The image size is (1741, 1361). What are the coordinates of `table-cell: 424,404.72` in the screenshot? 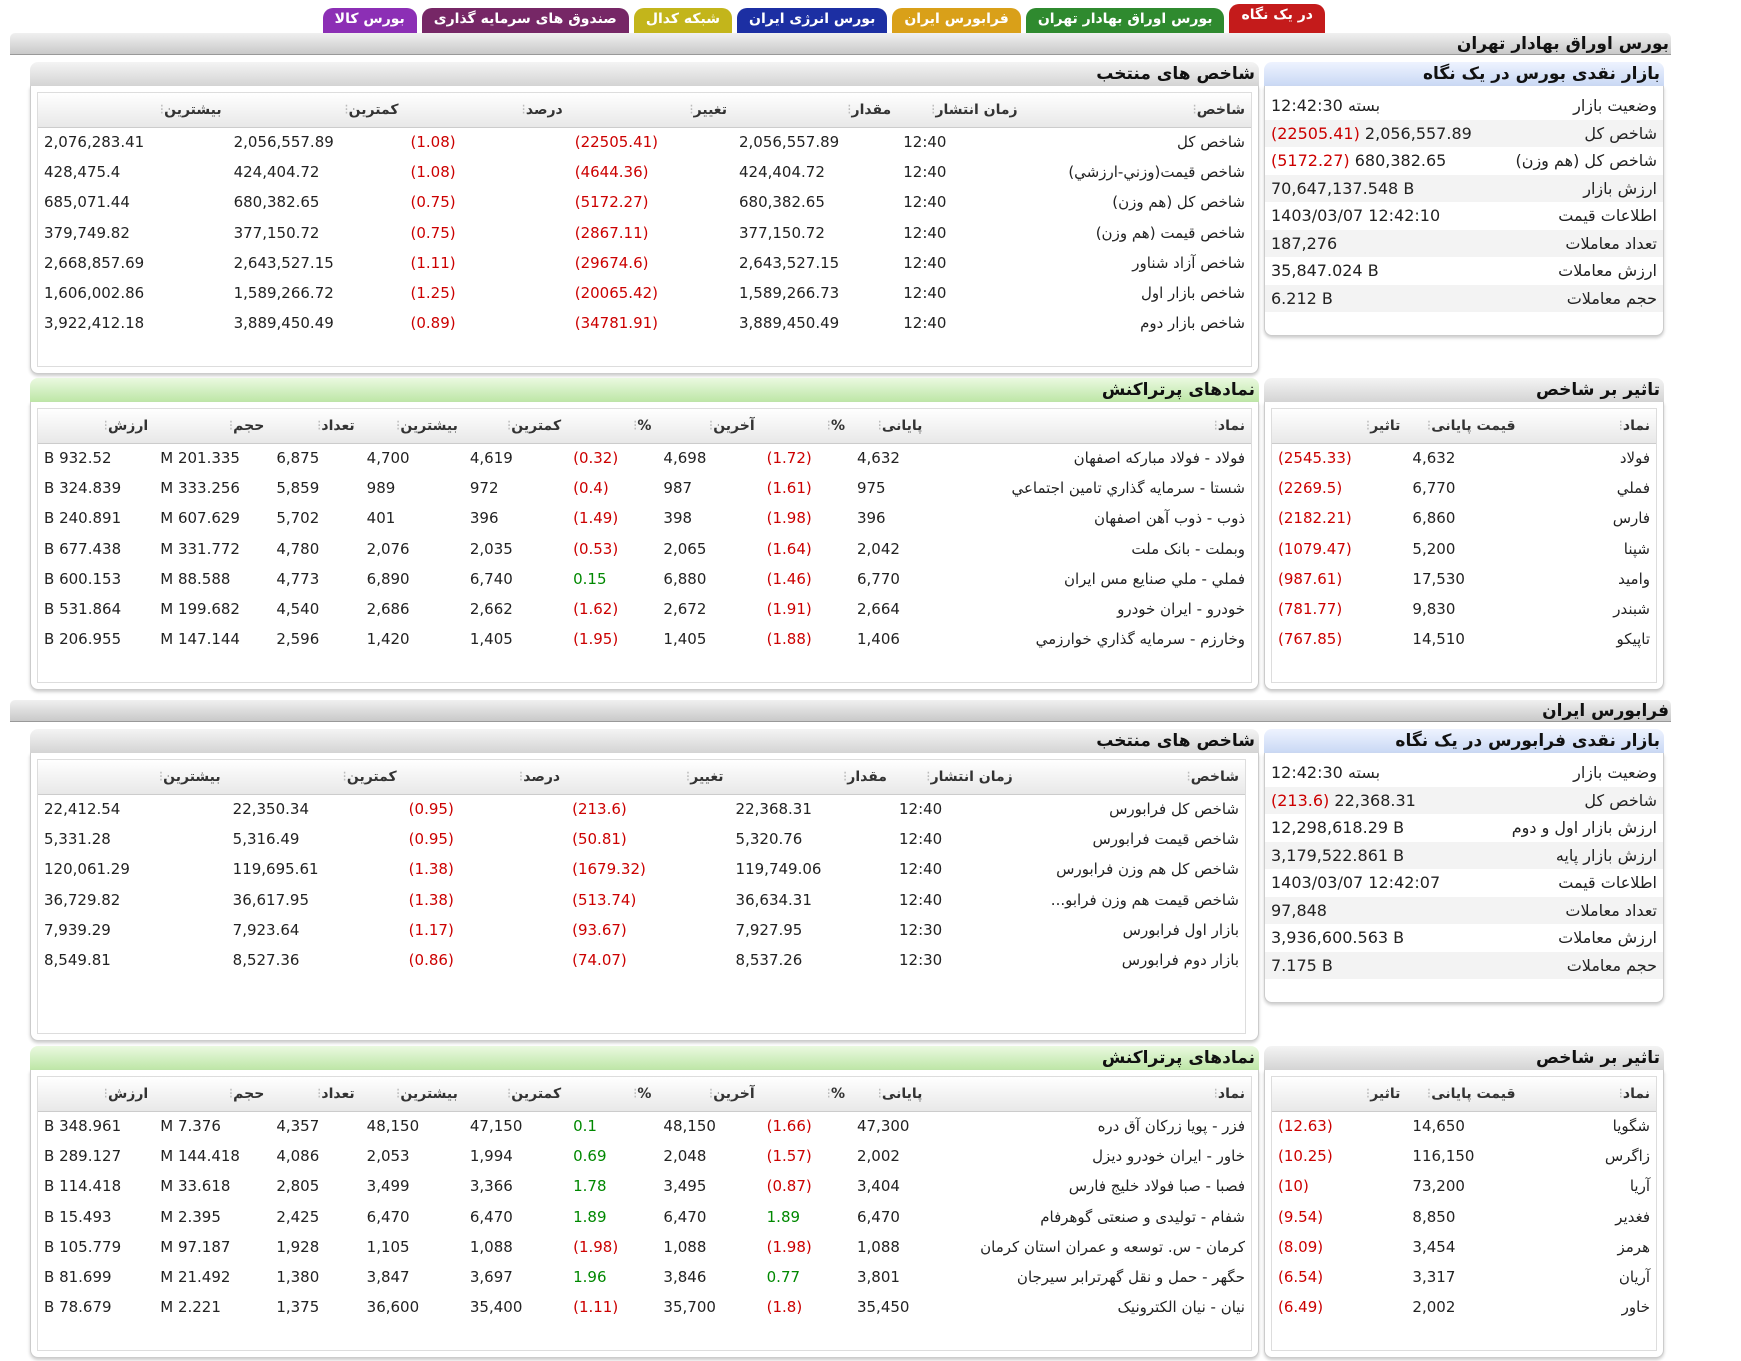 It's located at (276, 172).